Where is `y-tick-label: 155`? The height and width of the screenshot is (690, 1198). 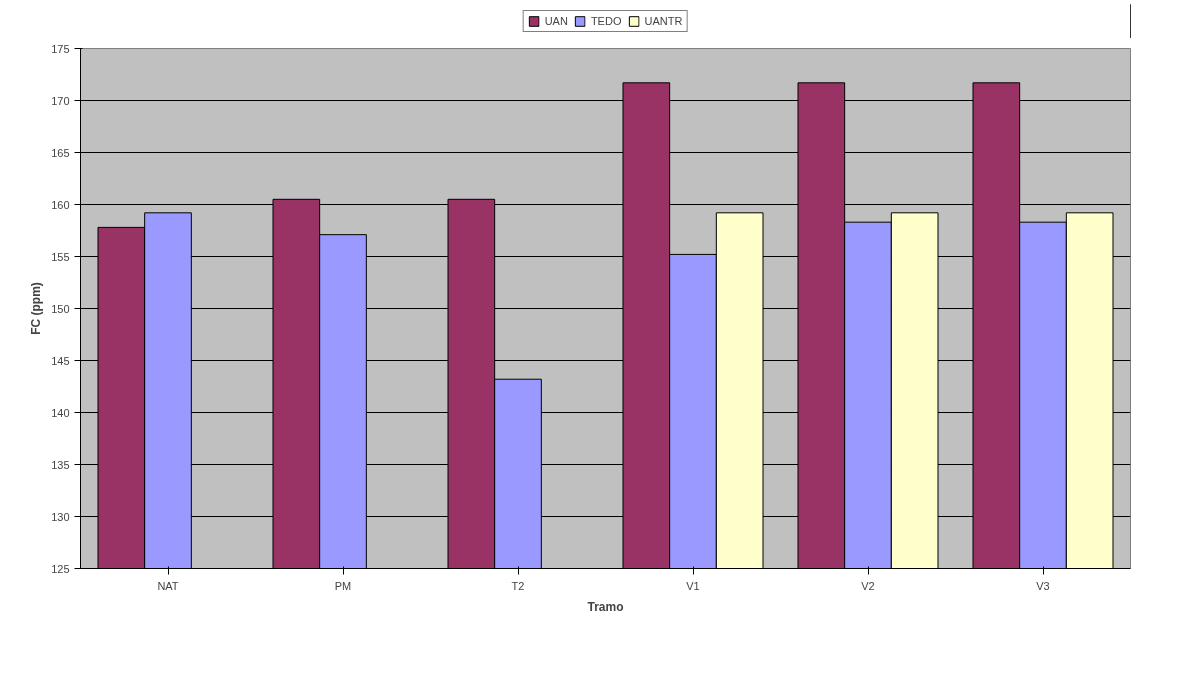 y-tick-label: 155 is located at coordinates (60, 256).